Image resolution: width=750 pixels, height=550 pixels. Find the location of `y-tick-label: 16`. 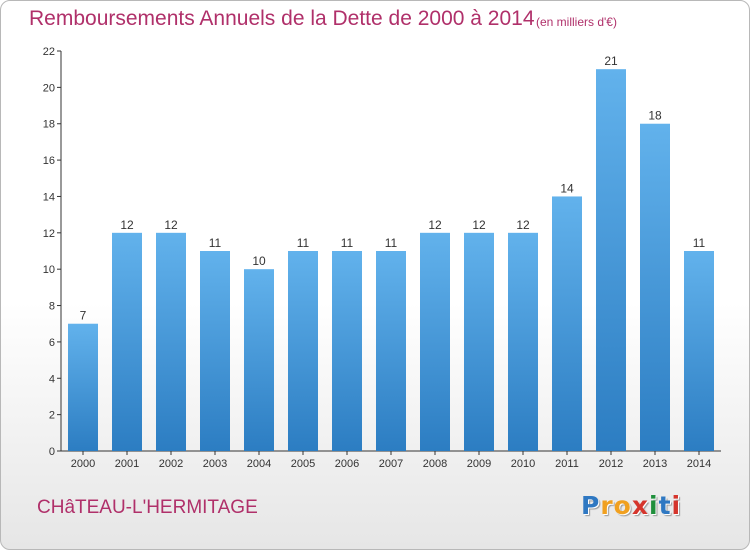

y-tick-label: 16 is located at coordinates (49, 161).